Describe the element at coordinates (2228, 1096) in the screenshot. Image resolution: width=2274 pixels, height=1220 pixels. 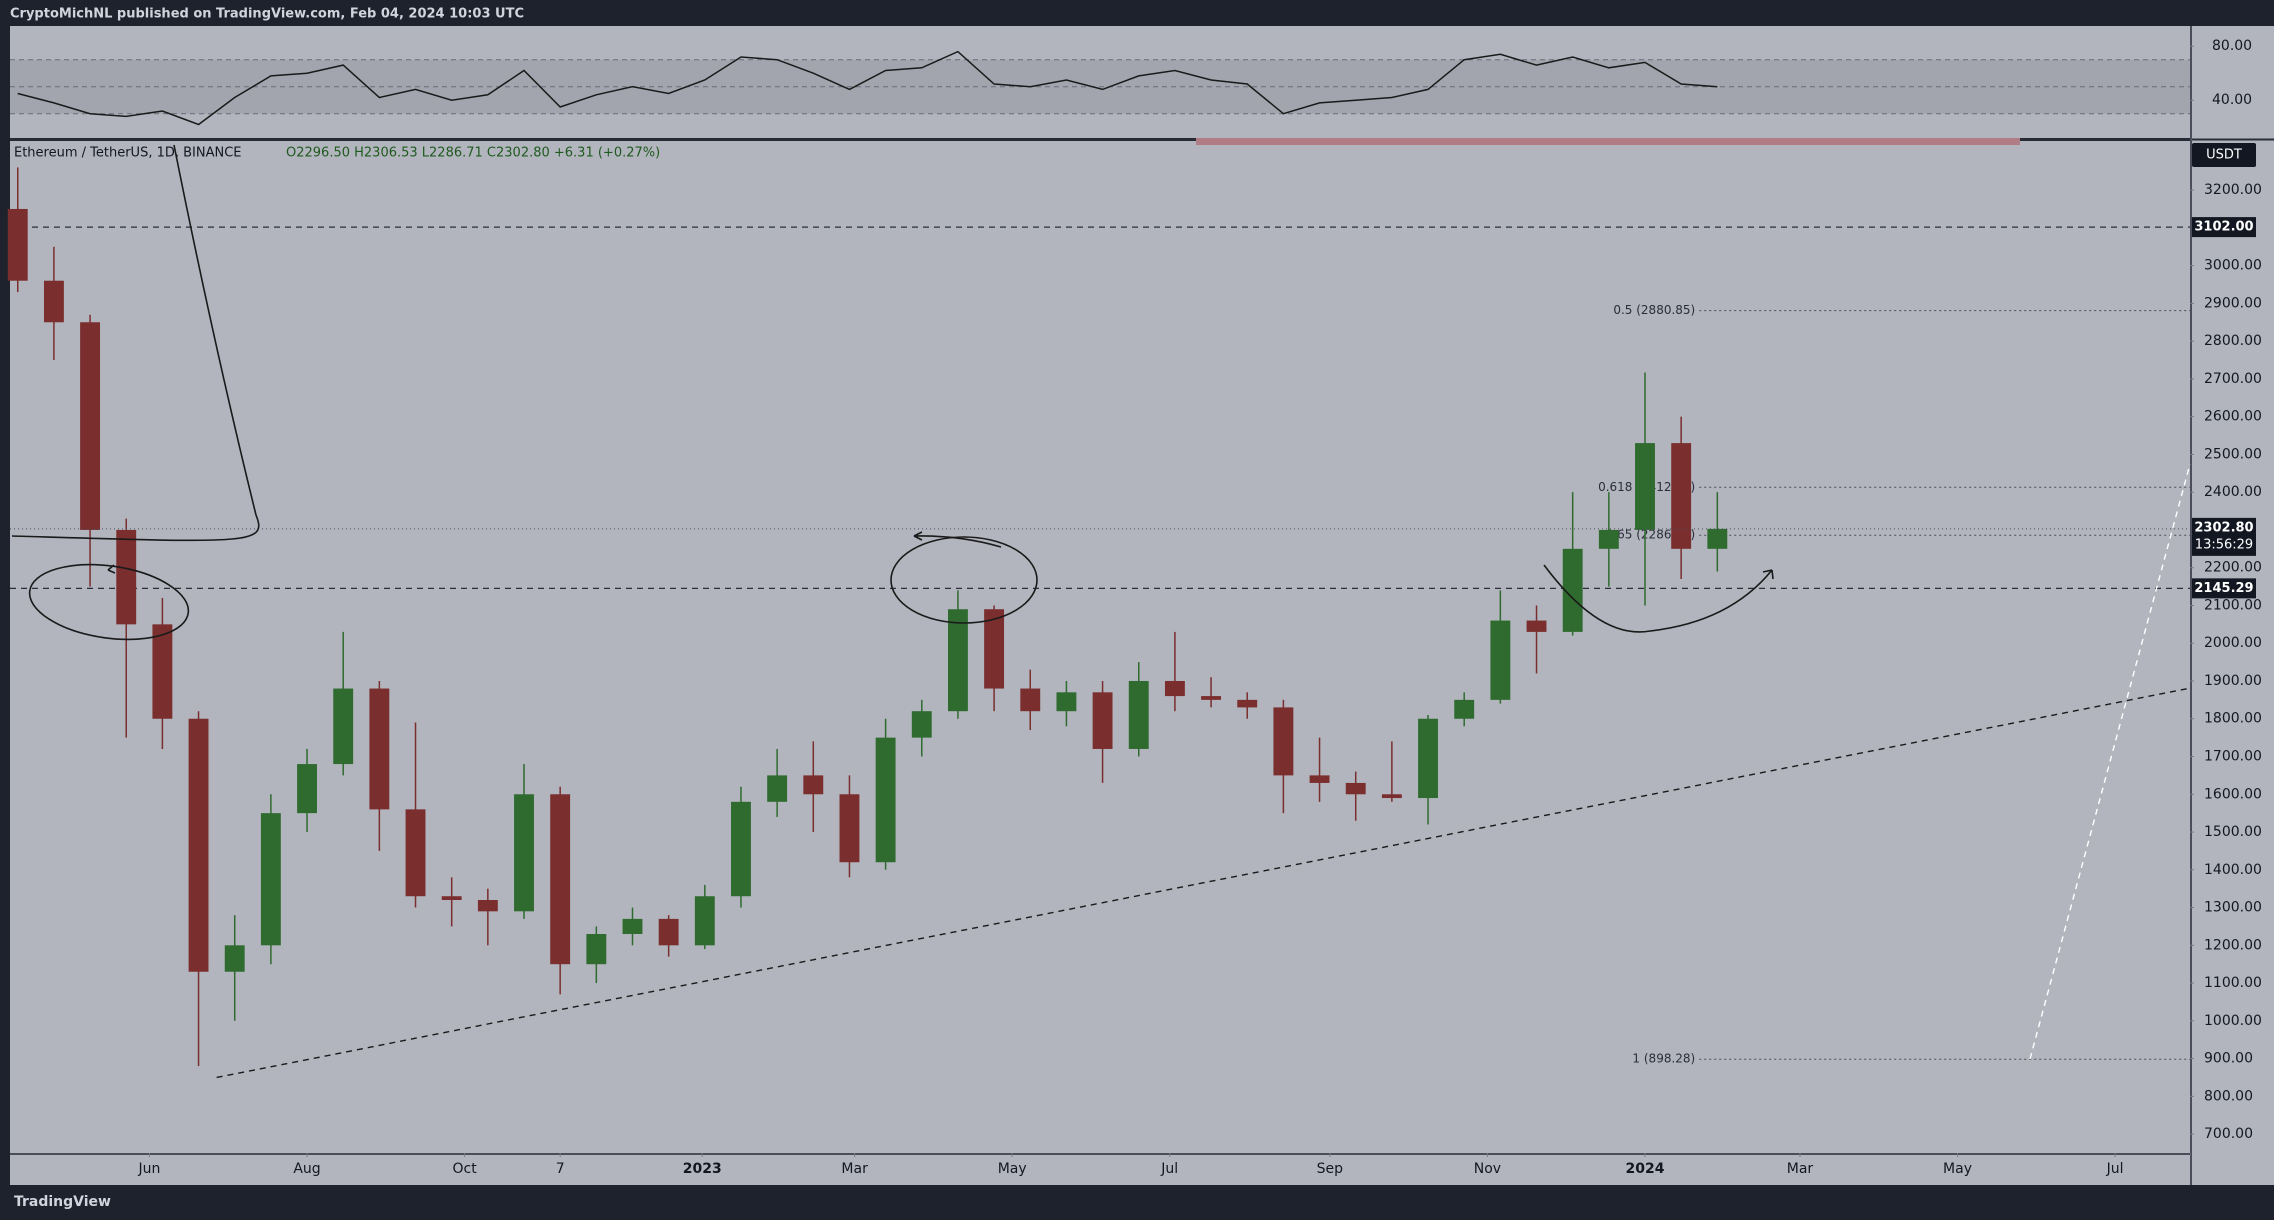
I see `y-tick-label: 800.00` at that location.